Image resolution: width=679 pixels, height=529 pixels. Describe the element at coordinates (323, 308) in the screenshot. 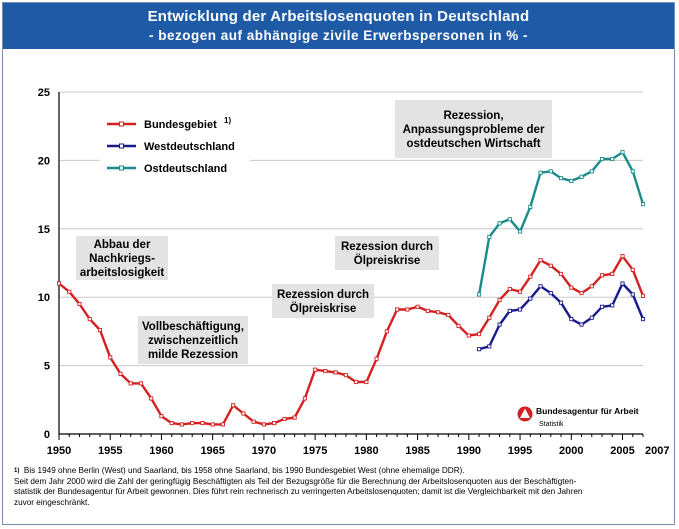

I see `annotation-text: Ölpreiskrise` at that location.